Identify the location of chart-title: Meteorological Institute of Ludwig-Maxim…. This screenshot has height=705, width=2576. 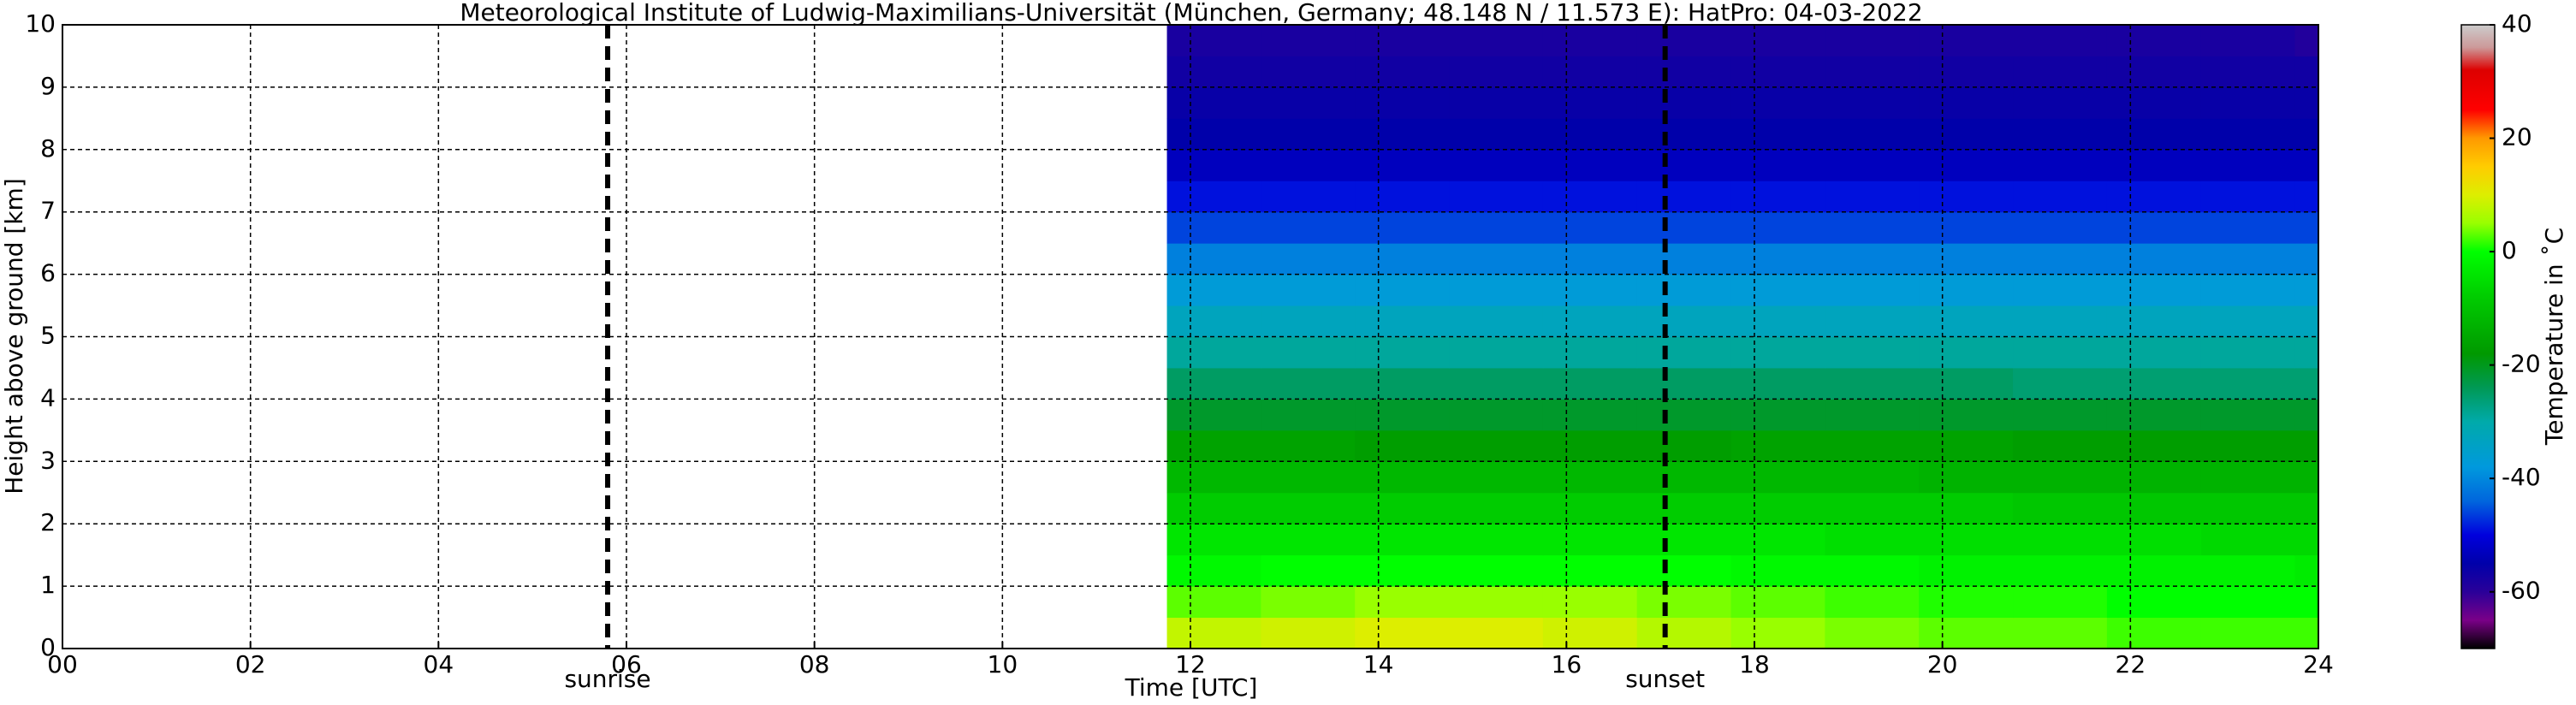
(1191, 13).